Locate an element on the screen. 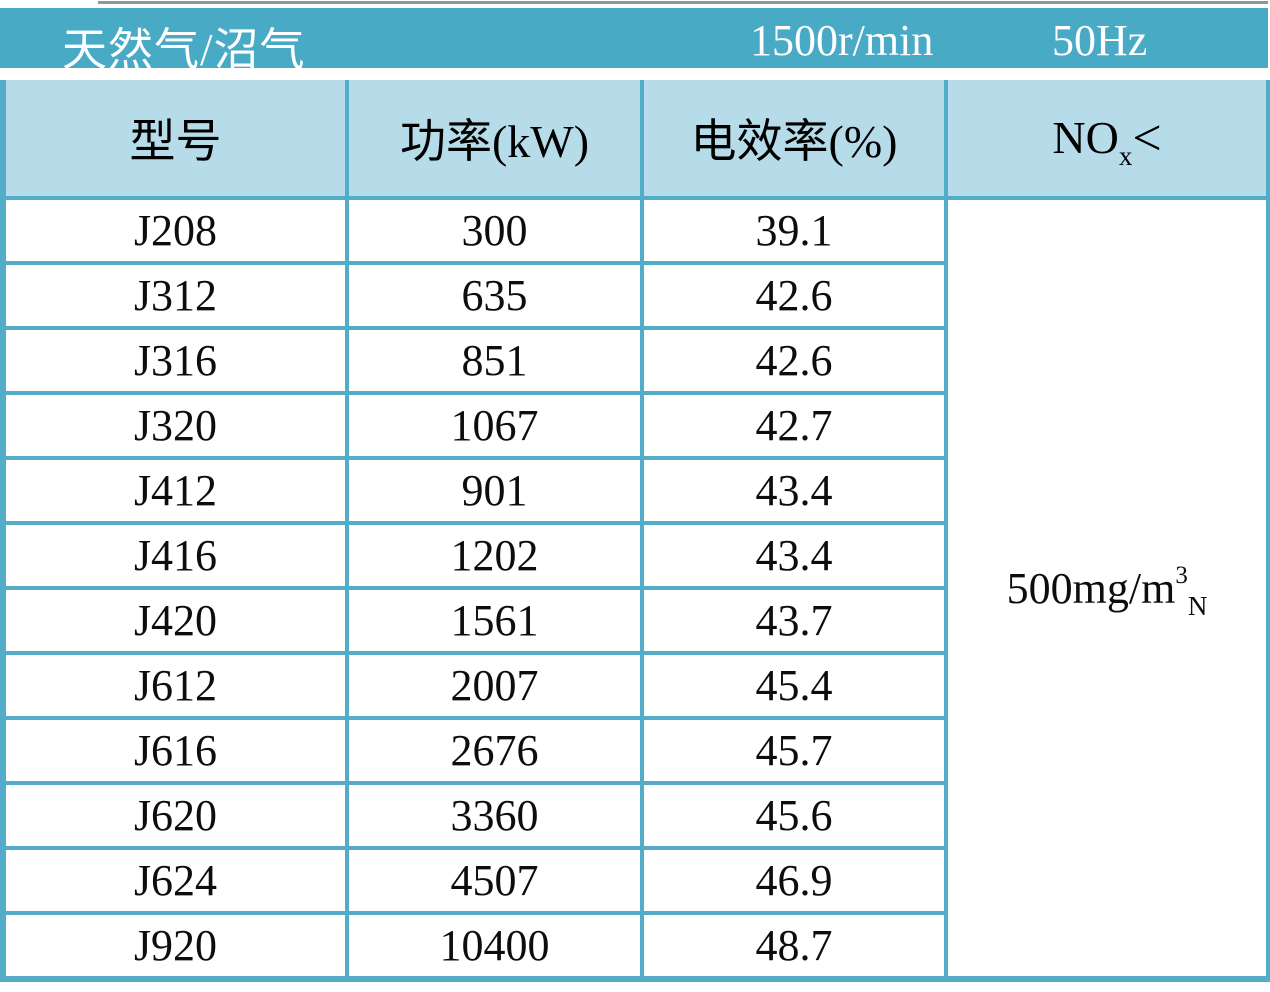 This screenshot has height=992, width=1270. model-cell: J612 is located at coordinates (175, 685).